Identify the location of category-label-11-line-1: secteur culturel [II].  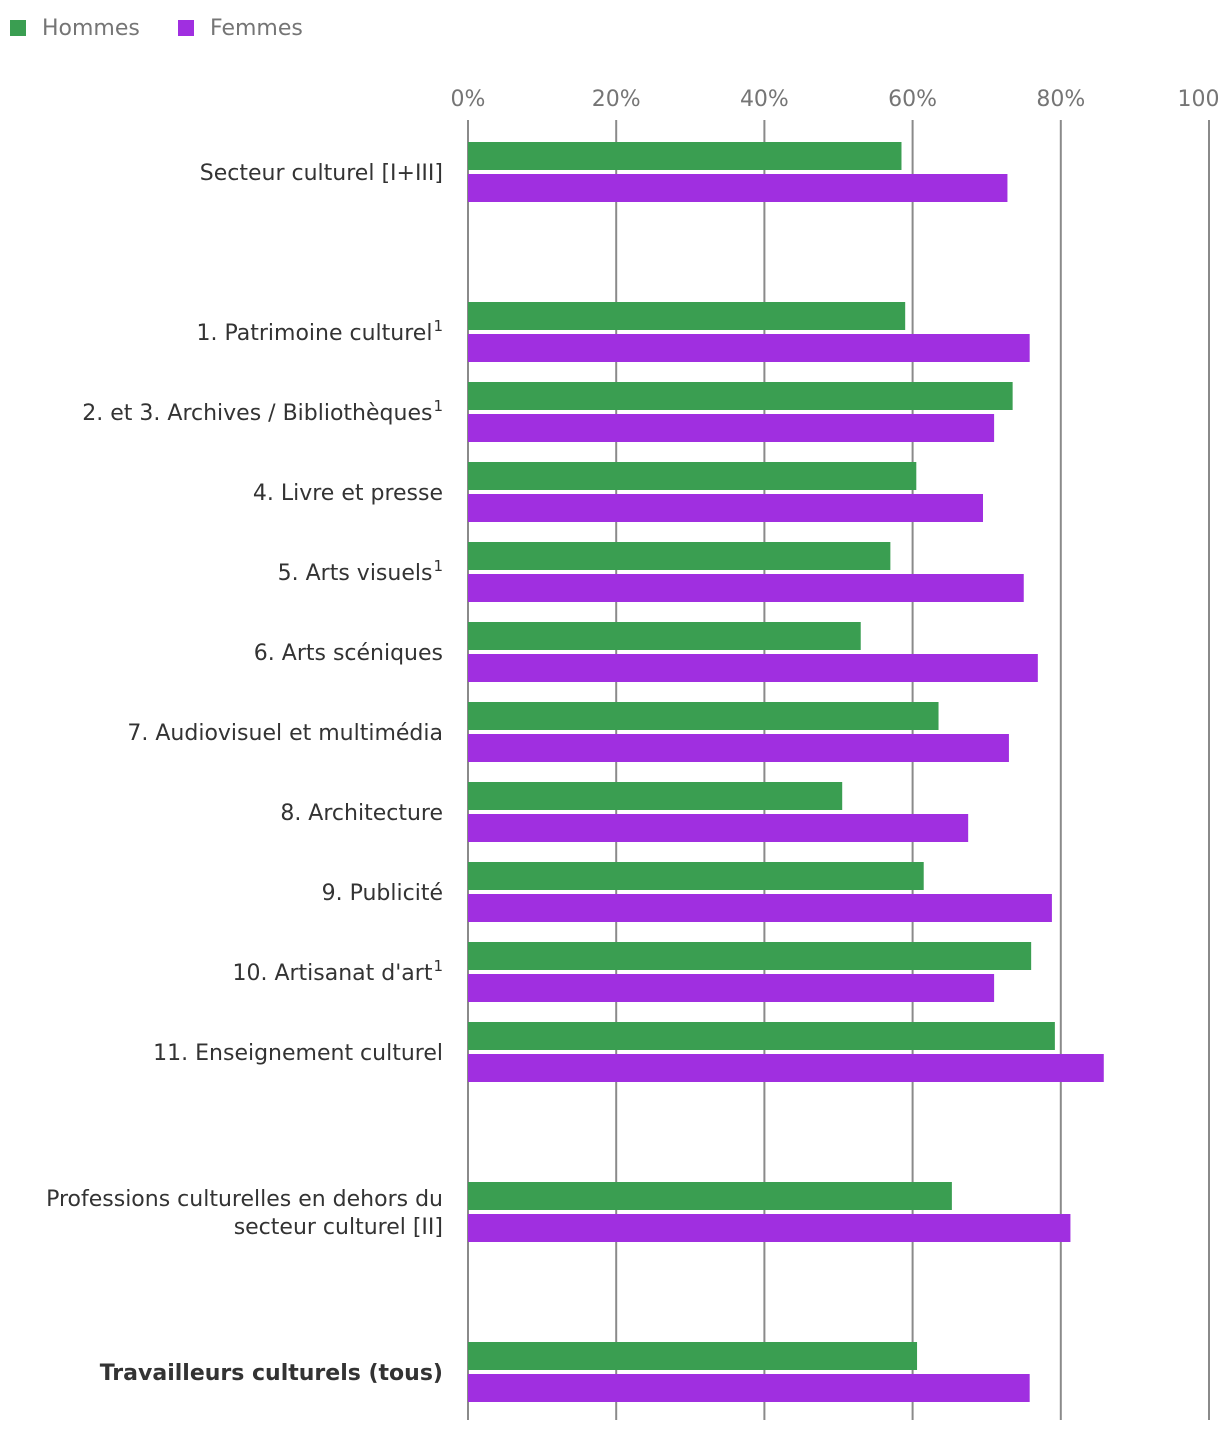
(338, 1227).